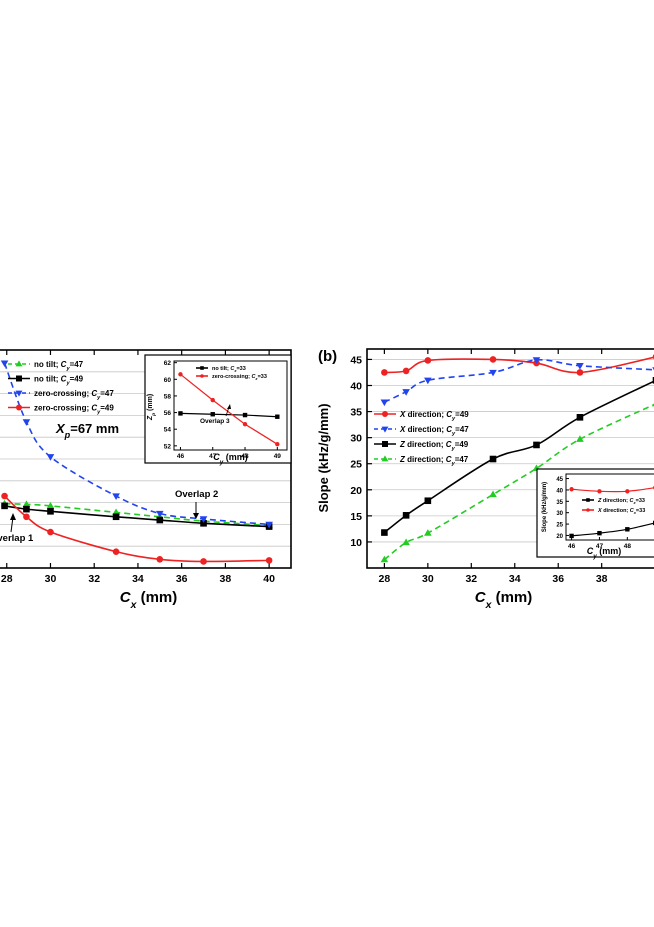 Image resolution: width=654 pixels, height=927 pixels. I want to click on panel-a-legend-entry-label: no tilt; Cy=49, so click(59, 380).